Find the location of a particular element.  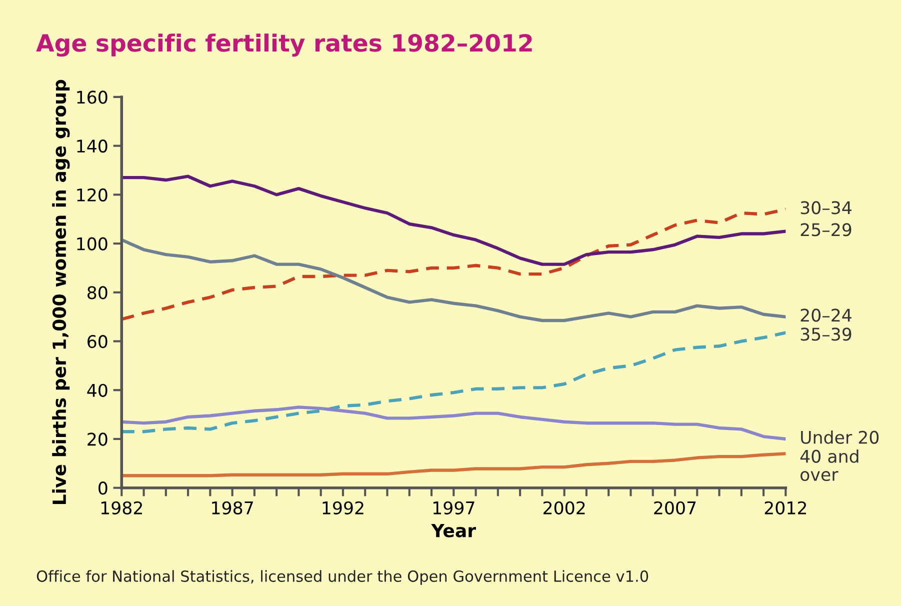

y-tick-label: 40 is located at coordinates (97, 390).